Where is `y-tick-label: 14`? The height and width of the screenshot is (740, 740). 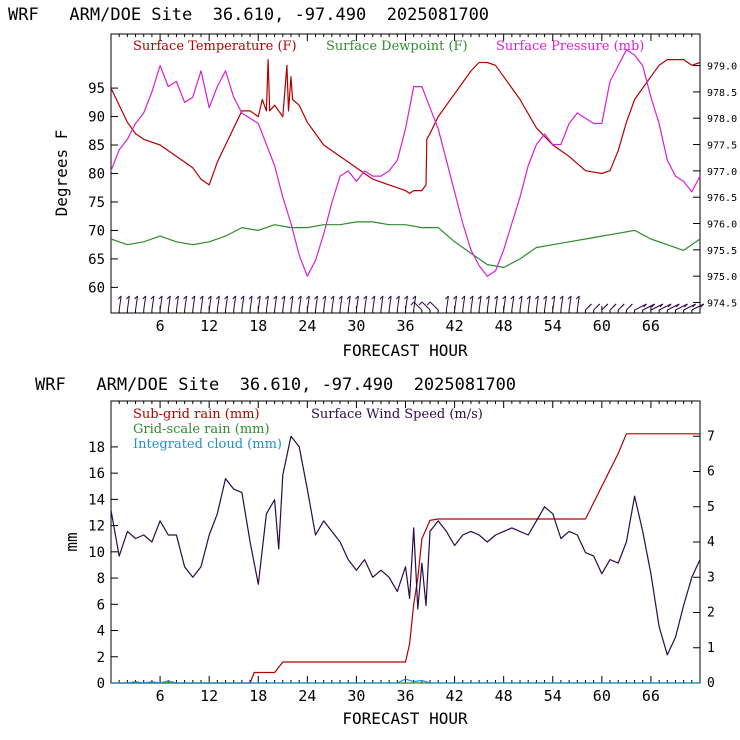
y-tick-label: 14 is located at coordinates (96, 500).